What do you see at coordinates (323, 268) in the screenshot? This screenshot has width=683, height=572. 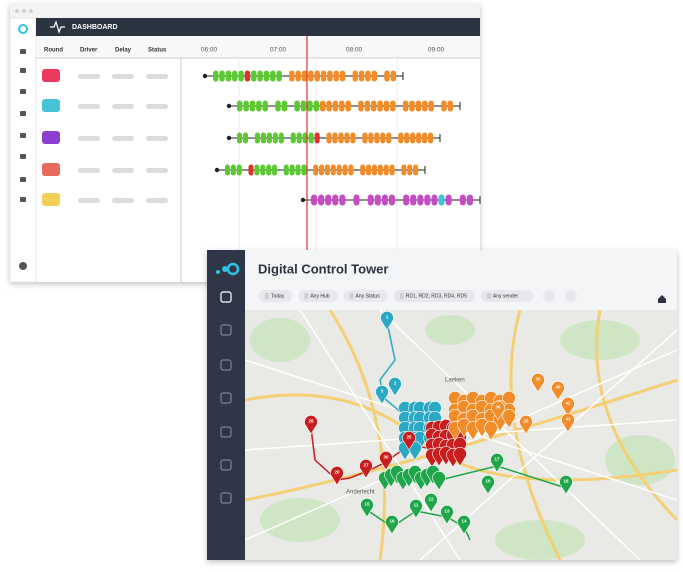 I see `app-title: Digital Control Tower` at bounding box center [323, 268].